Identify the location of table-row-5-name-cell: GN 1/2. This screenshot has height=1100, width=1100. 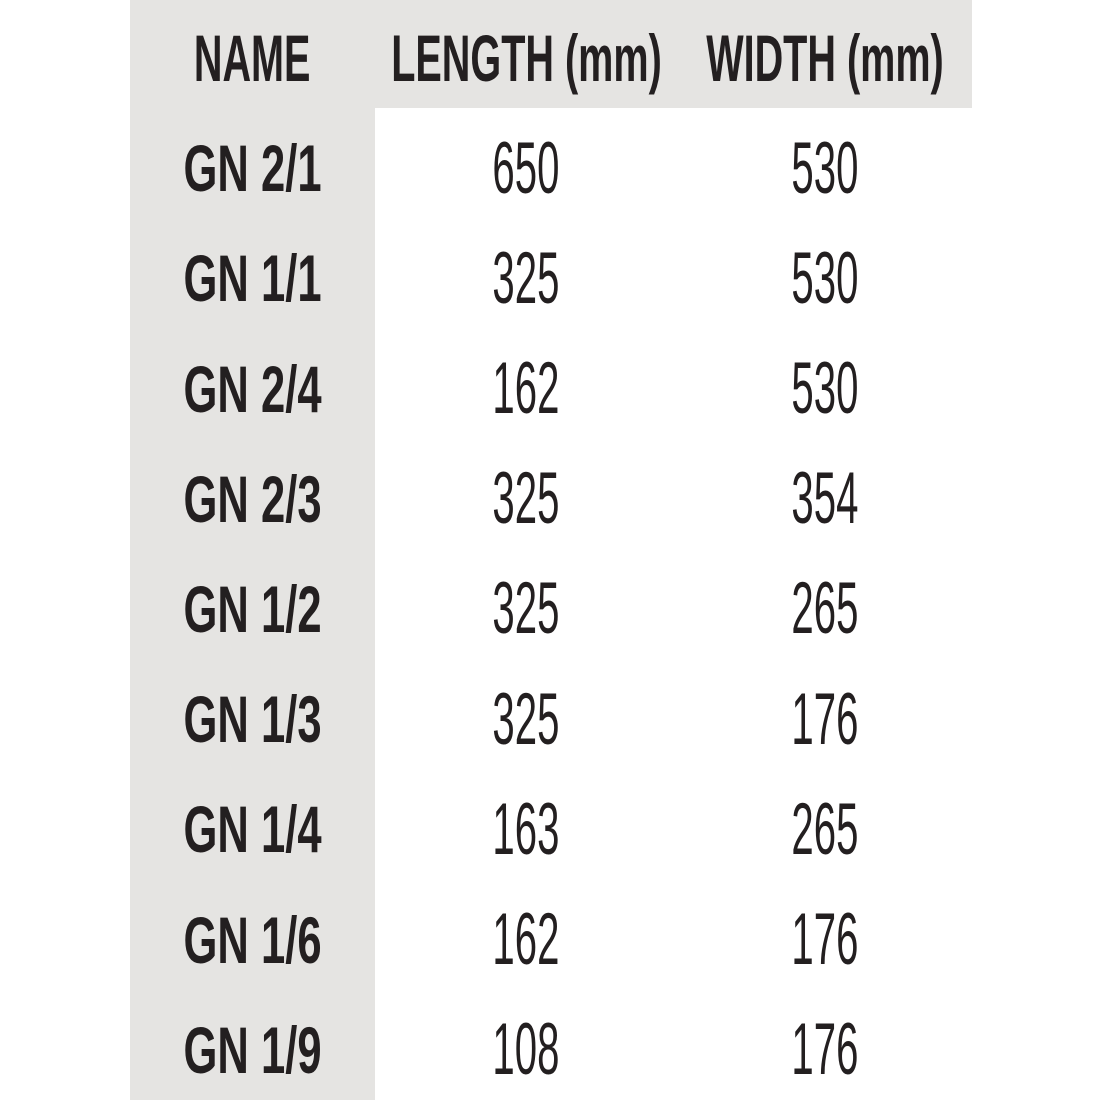
(252, 604).